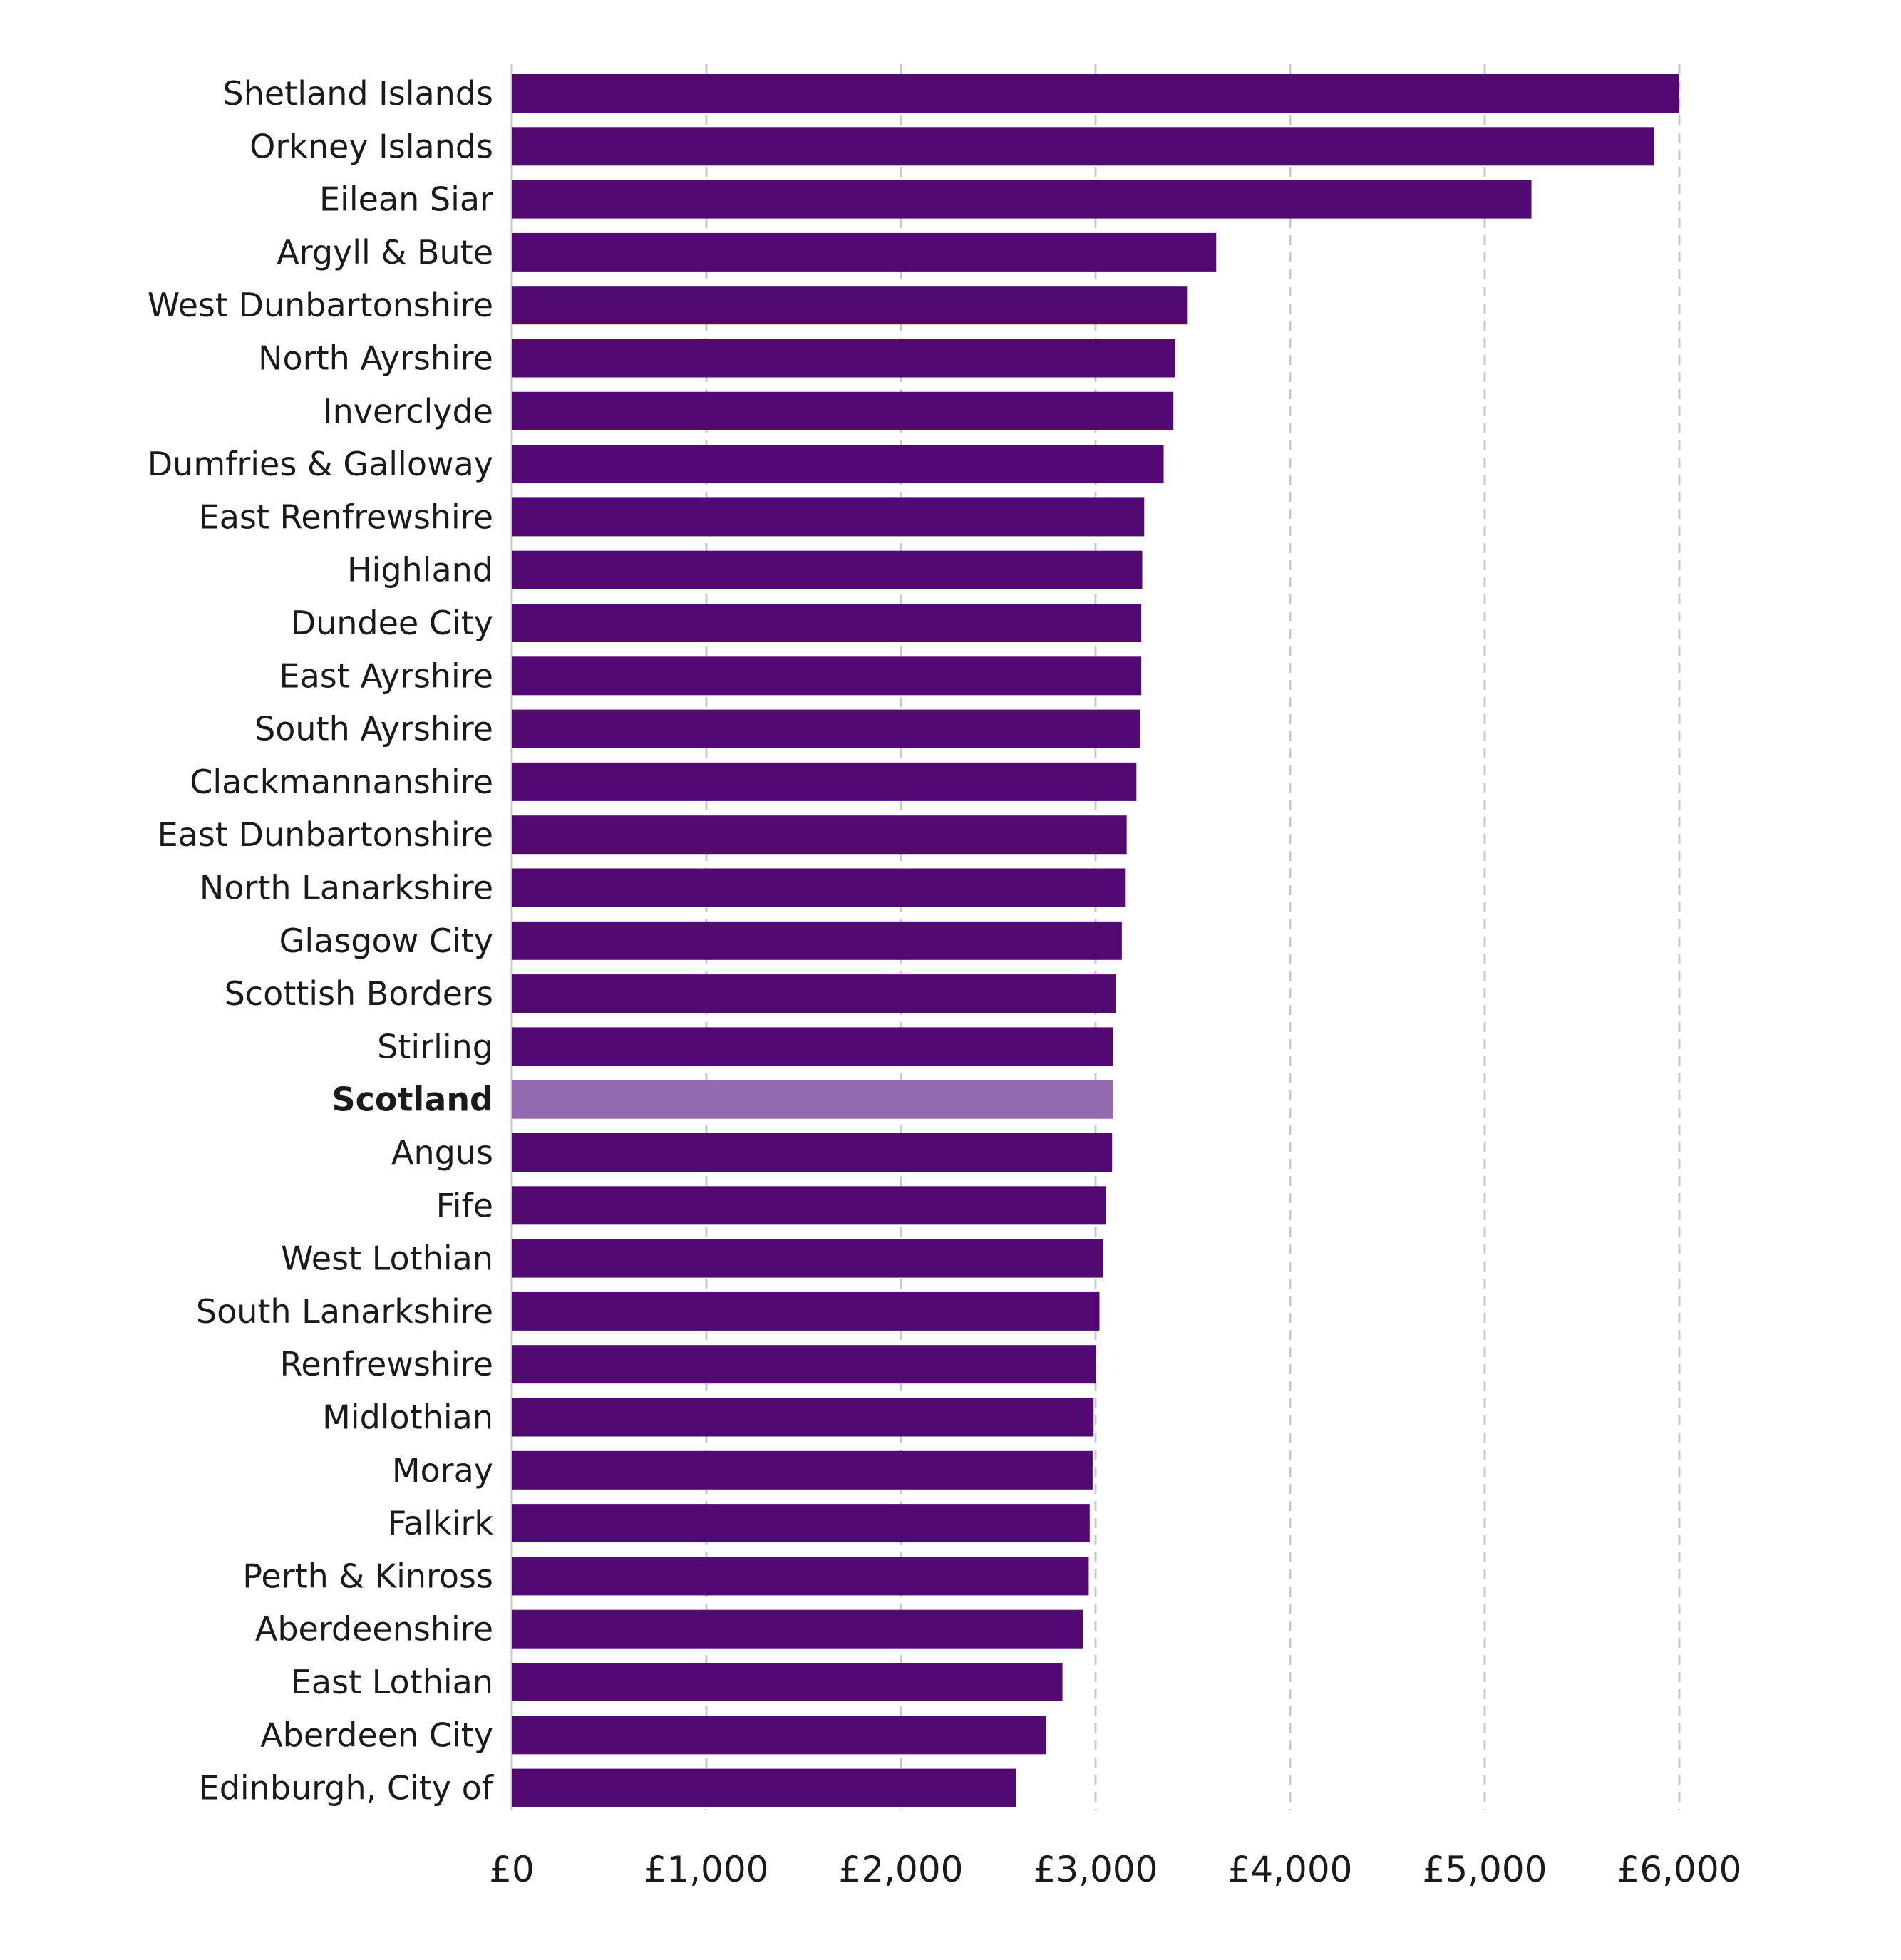 Image resolution: width=1901 pixels, height=1960 pixels. I want to click on x-tick-label: £1,000, so click(706, 1870).